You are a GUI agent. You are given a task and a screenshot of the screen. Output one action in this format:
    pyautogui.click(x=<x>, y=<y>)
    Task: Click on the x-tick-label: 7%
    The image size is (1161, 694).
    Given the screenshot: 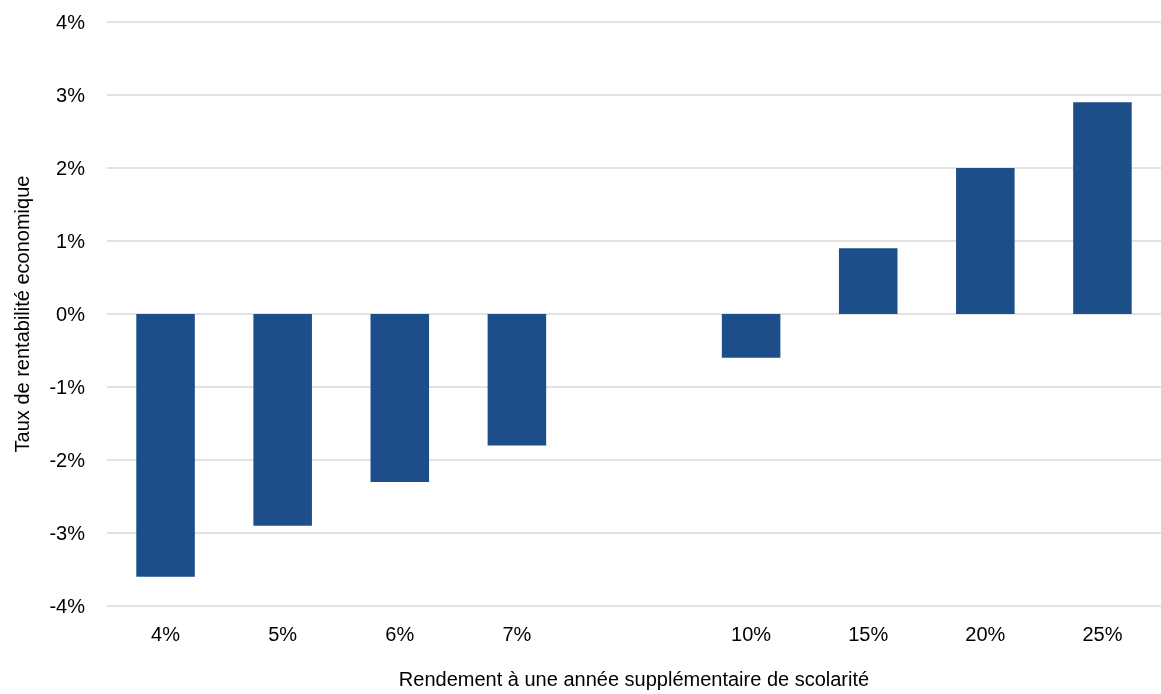 What is the action you would take?
    pyautogui.click(x=517, y=634)
    